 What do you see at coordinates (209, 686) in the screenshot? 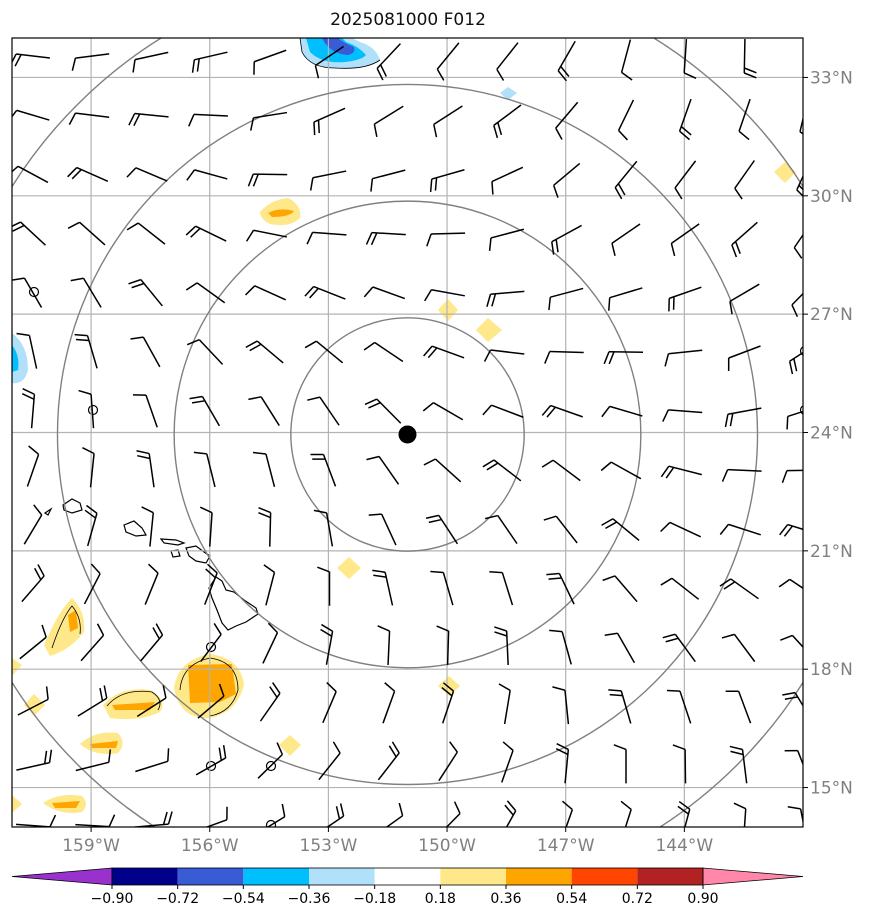
I see `precip-blob-hawaii-south` at bounding box center [209, 686].